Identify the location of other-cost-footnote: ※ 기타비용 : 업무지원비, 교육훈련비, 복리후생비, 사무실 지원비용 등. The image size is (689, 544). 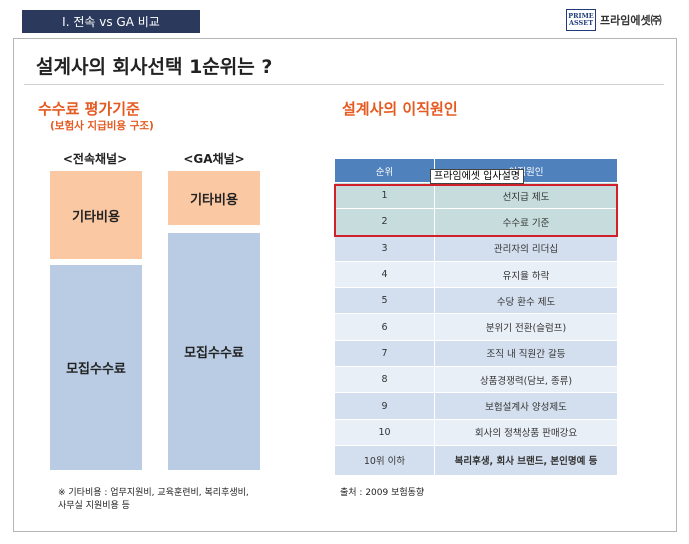
(153, 500).